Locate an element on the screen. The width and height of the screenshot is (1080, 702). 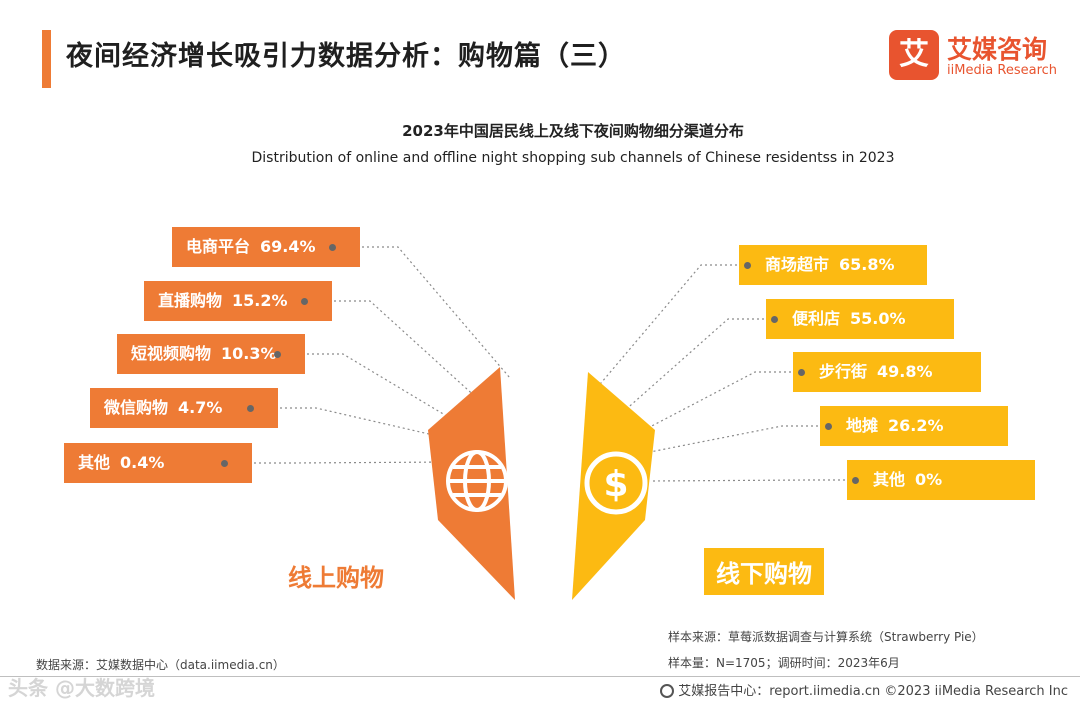
offline-channel-label: 商场超市 65.8% is located at coordinates (833, 265).